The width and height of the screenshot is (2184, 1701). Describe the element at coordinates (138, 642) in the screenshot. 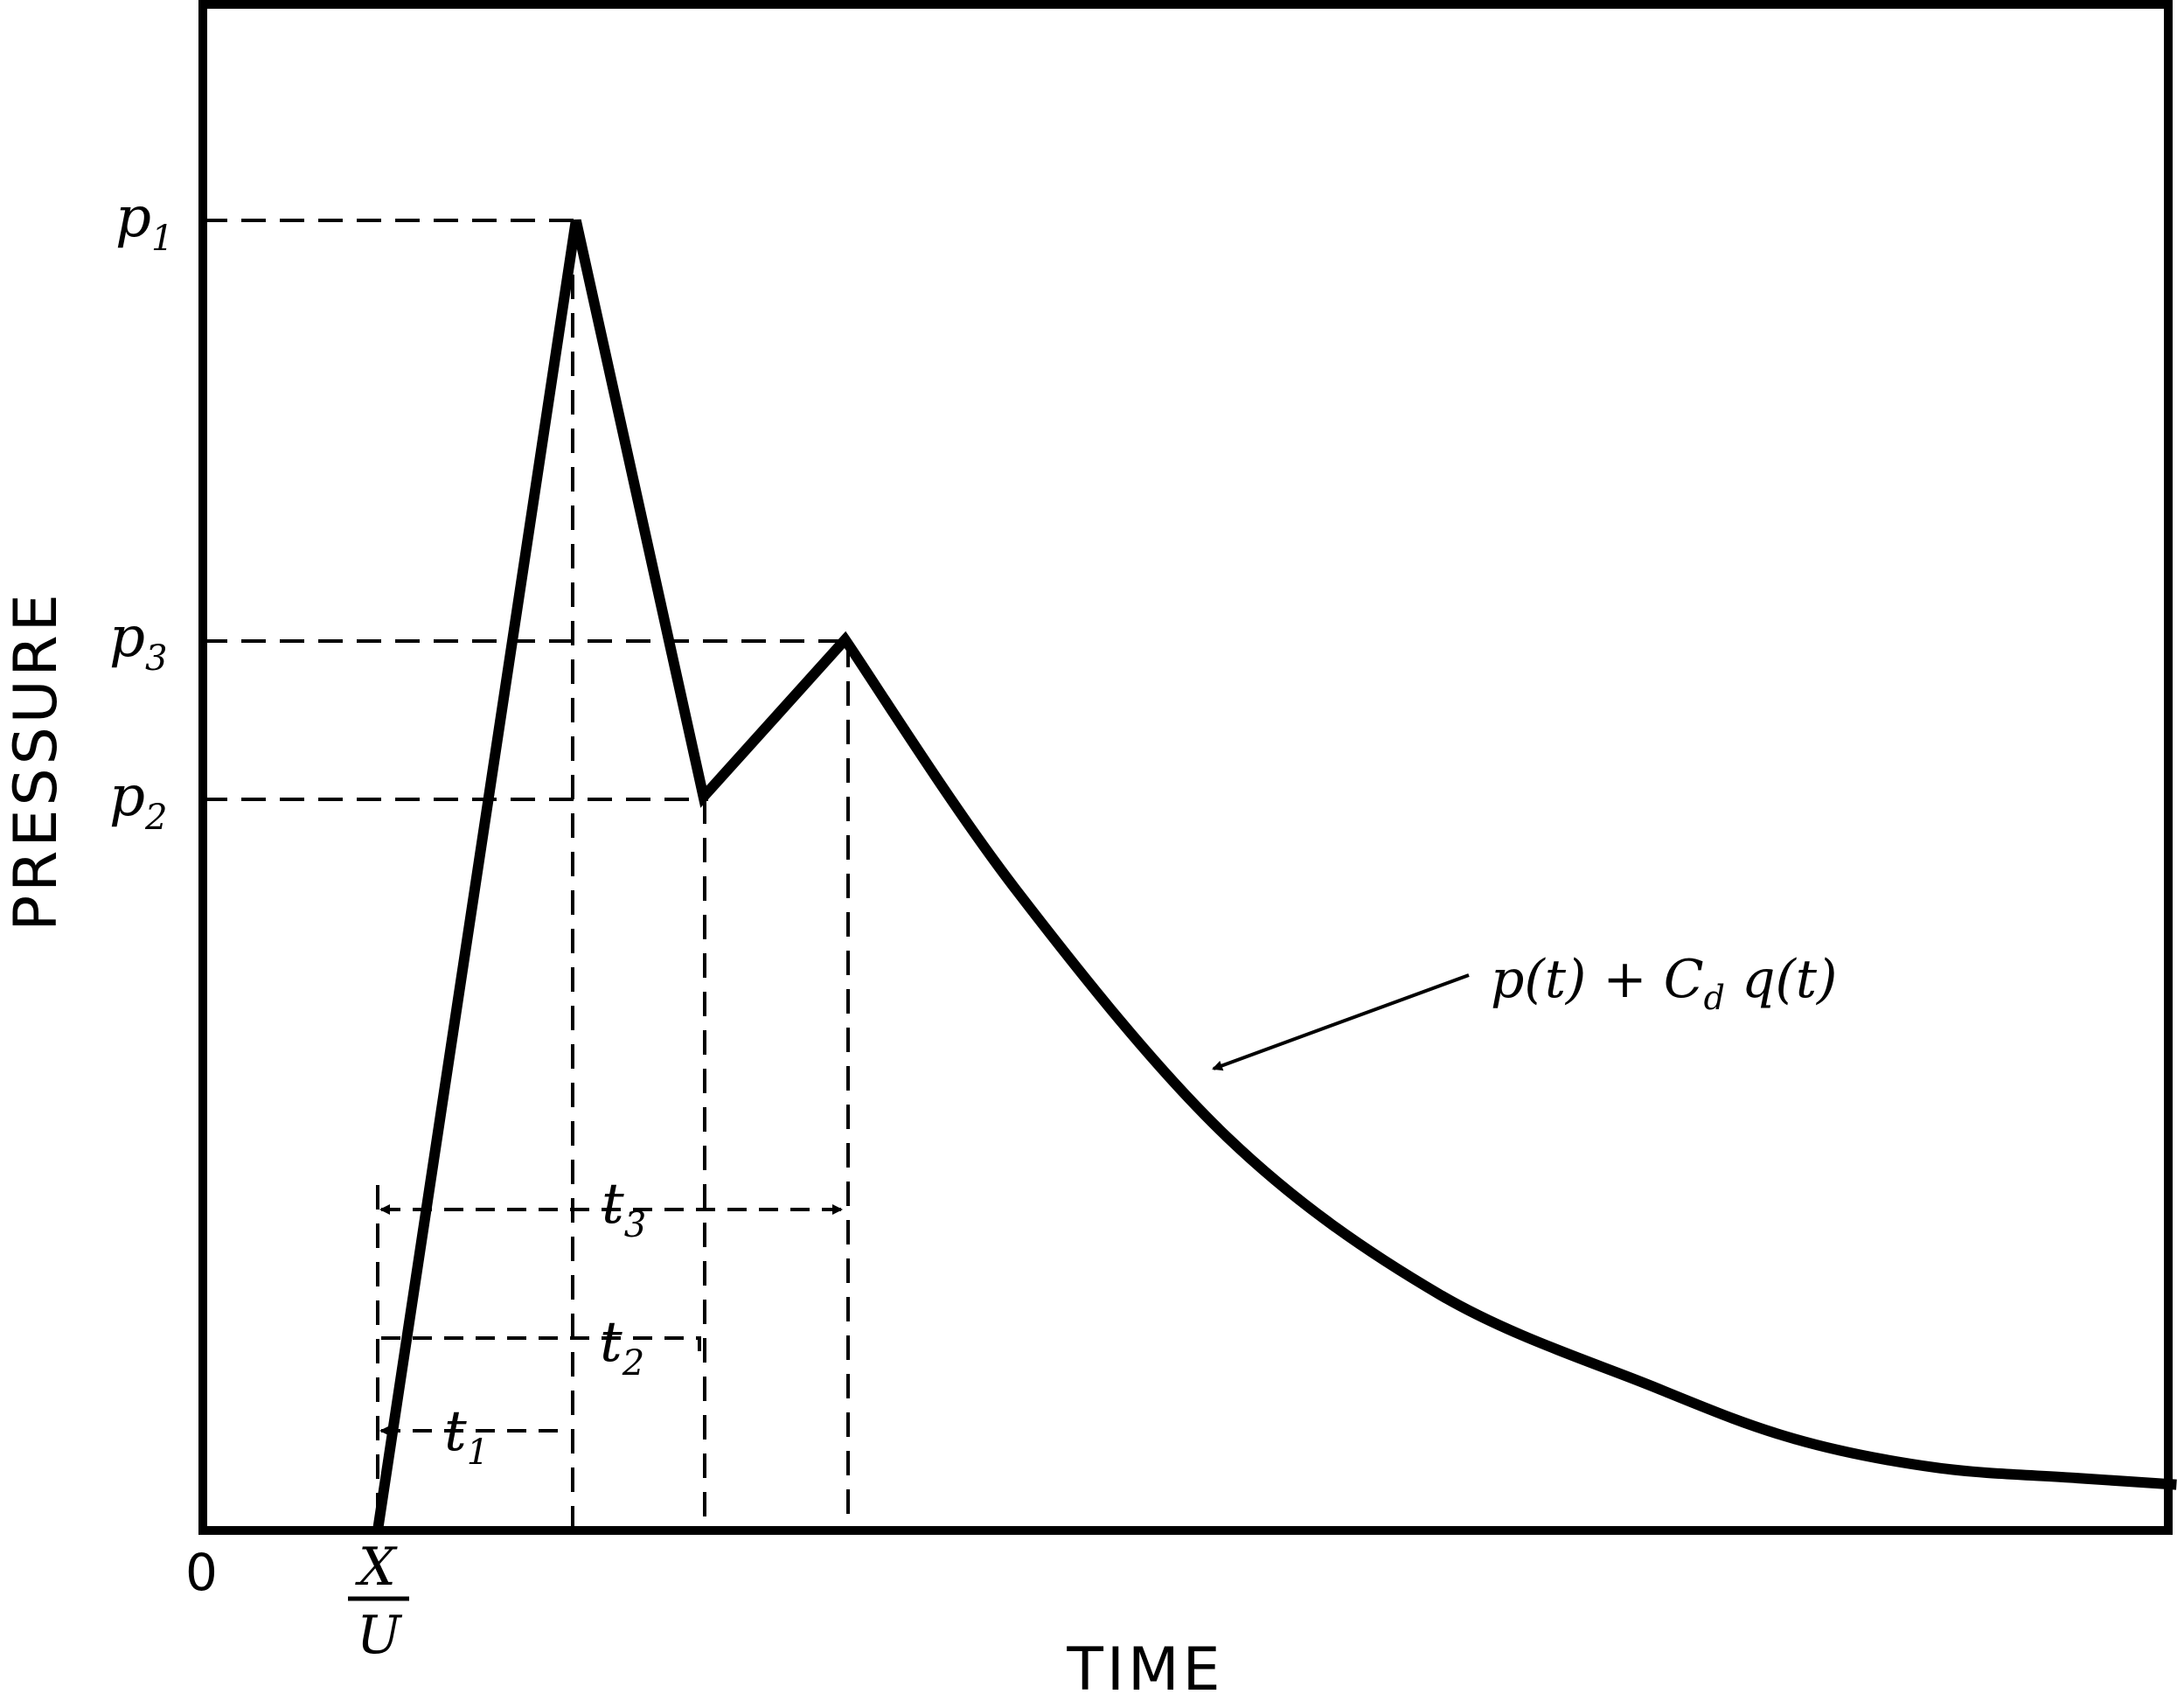

I see `p3-label: p3` at that location.